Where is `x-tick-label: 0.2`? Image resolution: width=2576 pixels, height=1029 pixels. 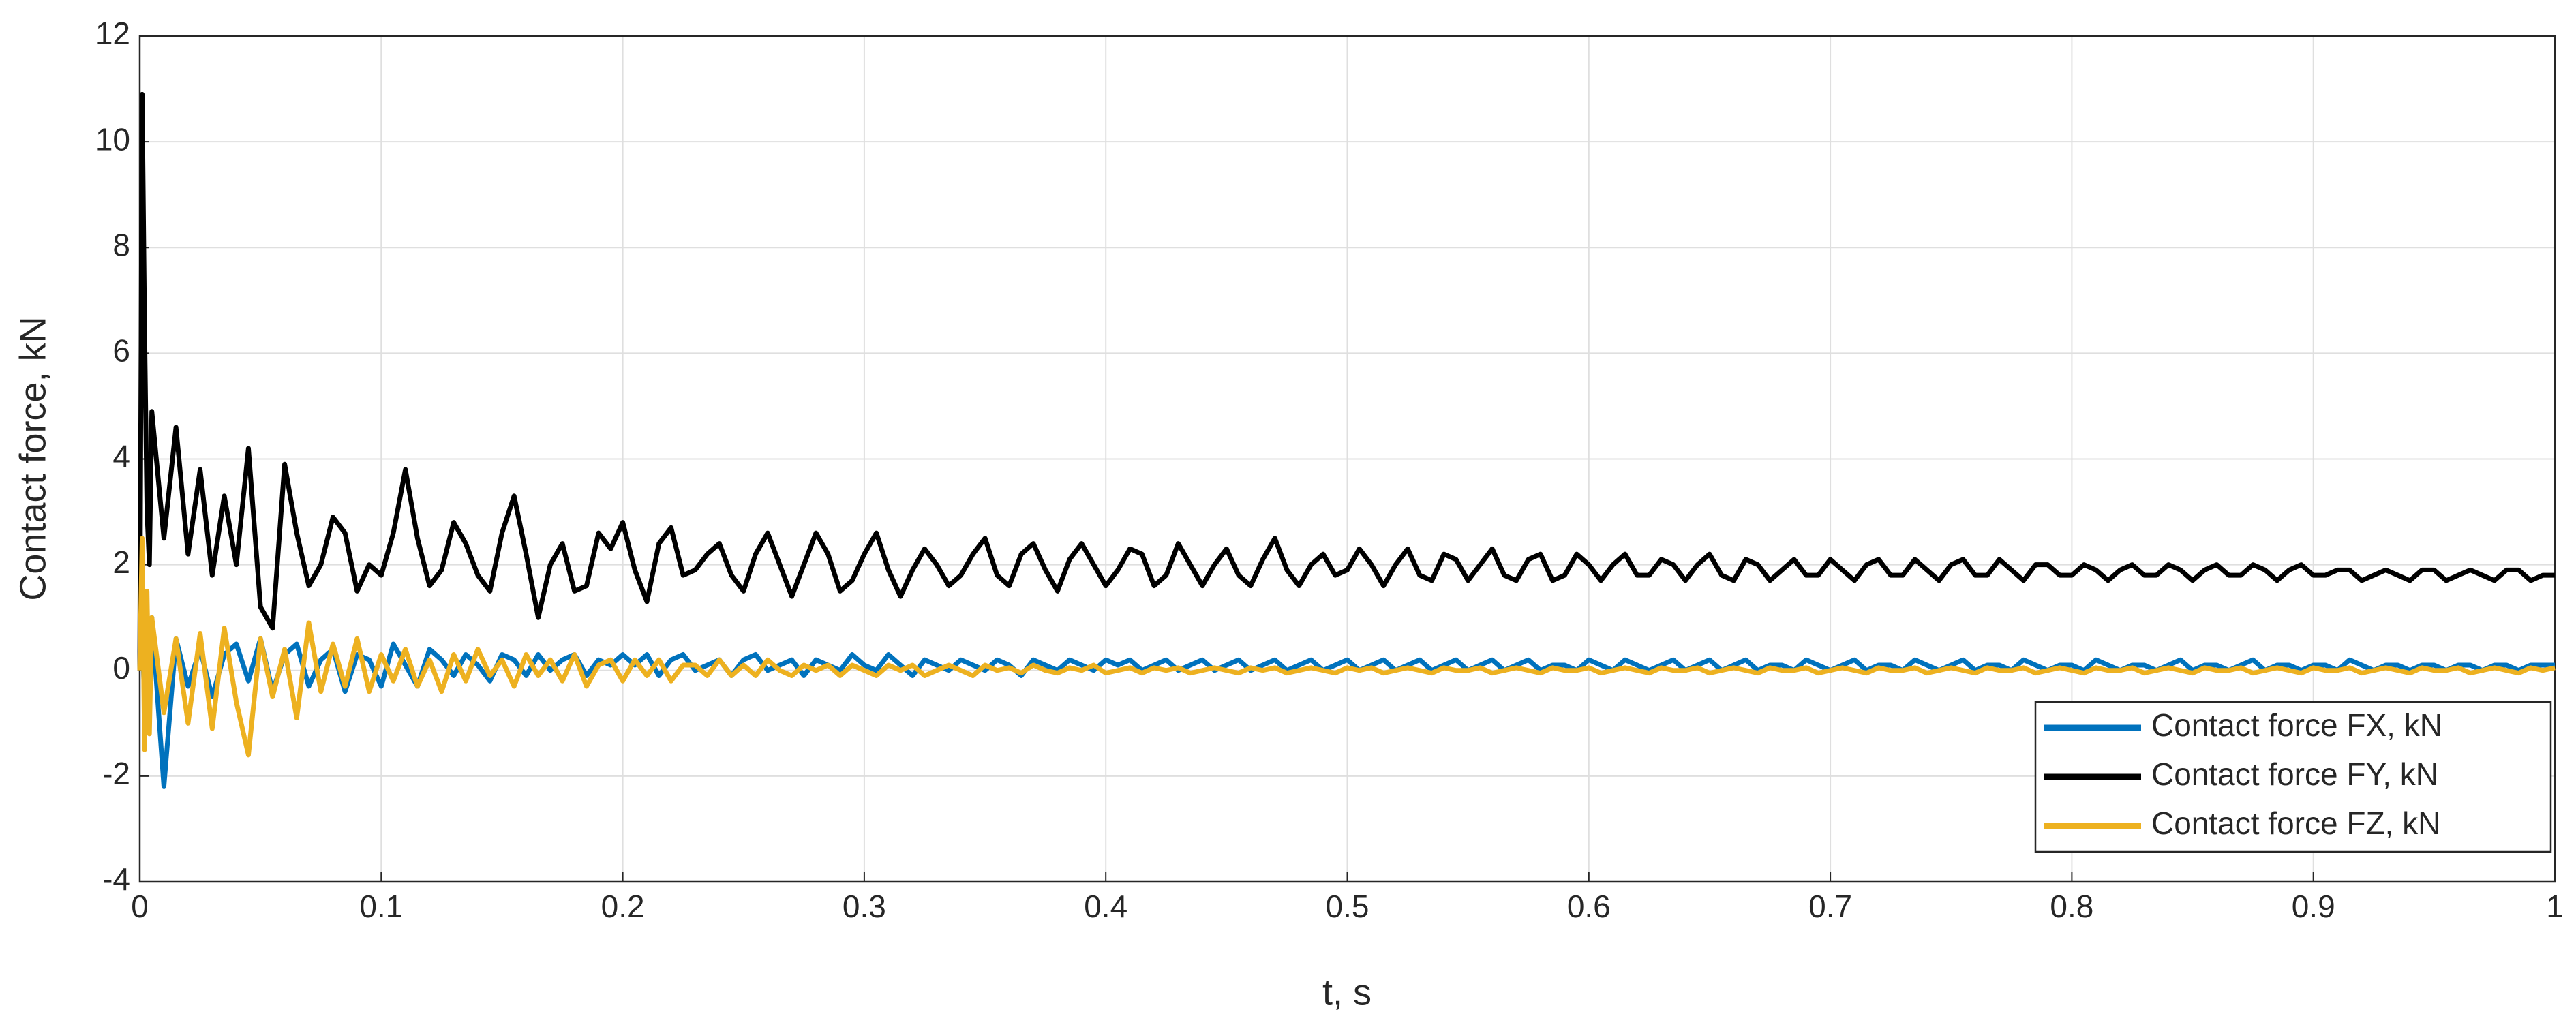 x-tick-label: 0.2 is located at coordinates (623, 906).